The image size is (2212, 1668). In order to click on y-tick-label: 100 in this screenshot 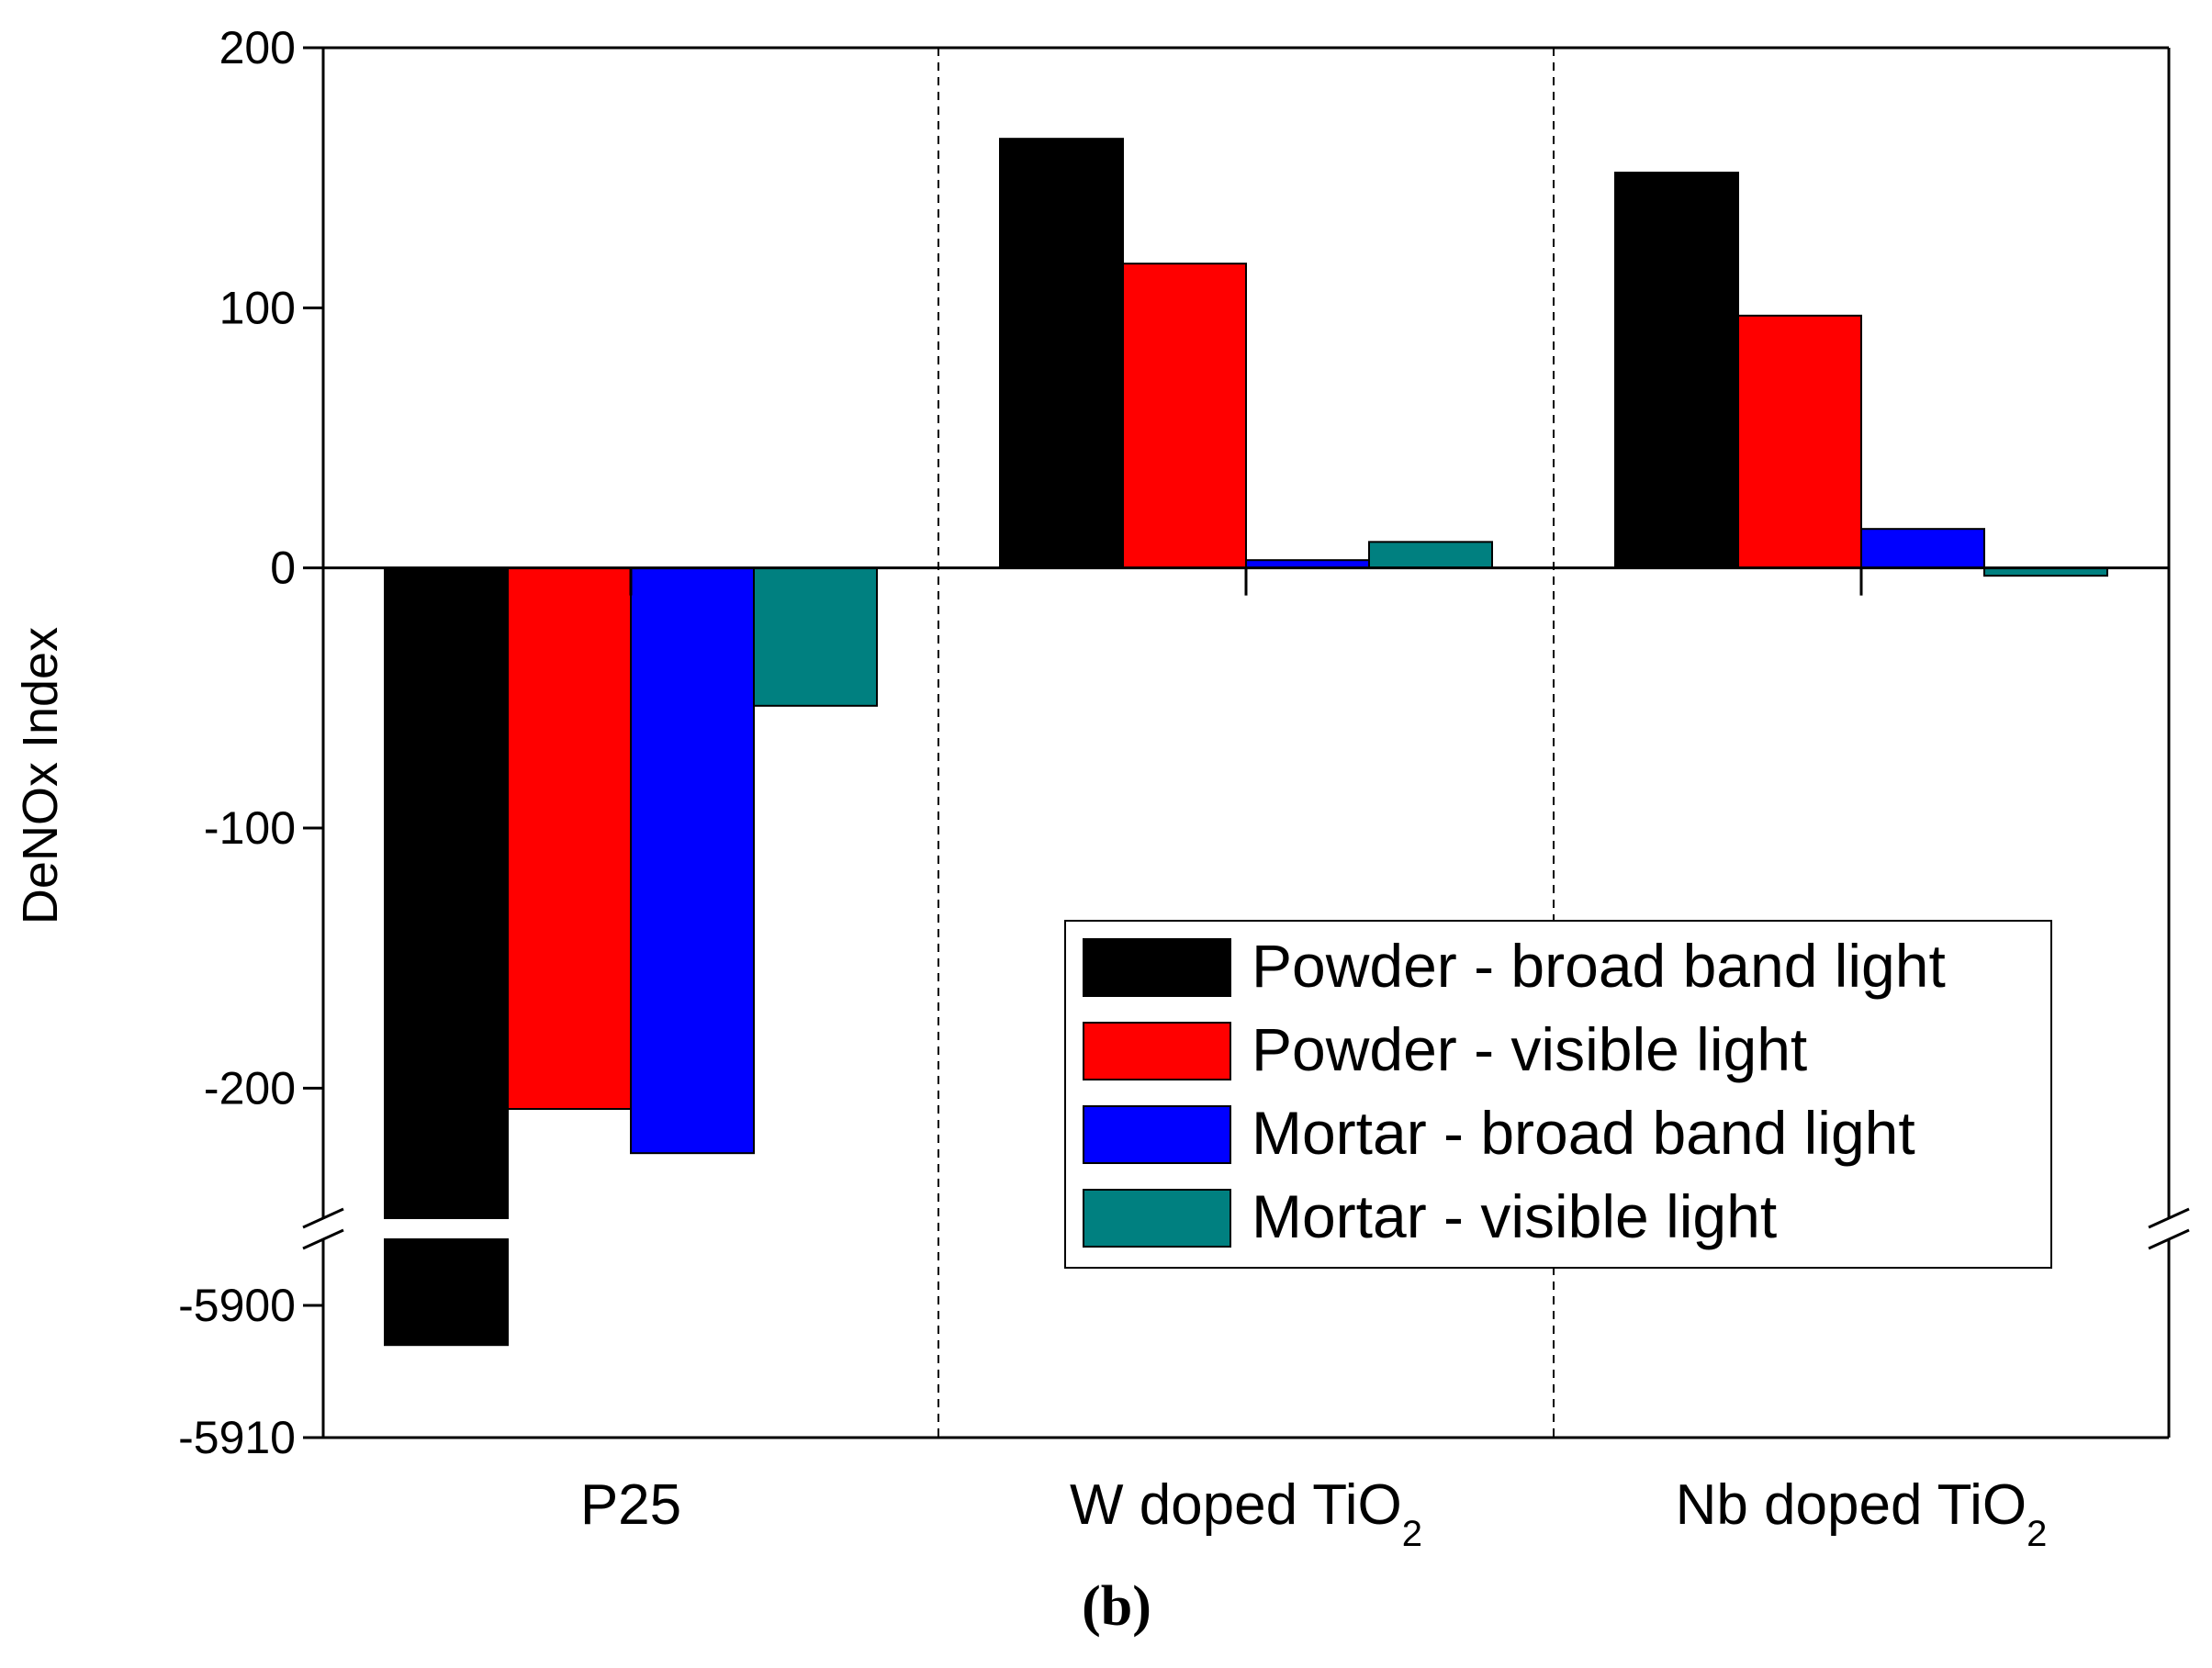, I will do `click(257, 308)`.